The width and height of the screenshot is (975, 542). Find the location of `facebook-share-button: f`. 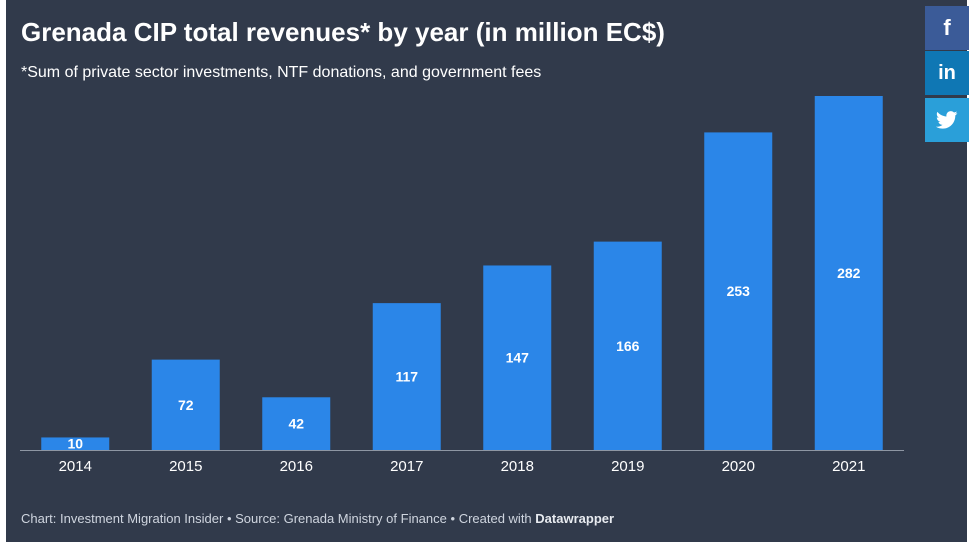

facebook-share-button: f is located at coordinates (947, 28).